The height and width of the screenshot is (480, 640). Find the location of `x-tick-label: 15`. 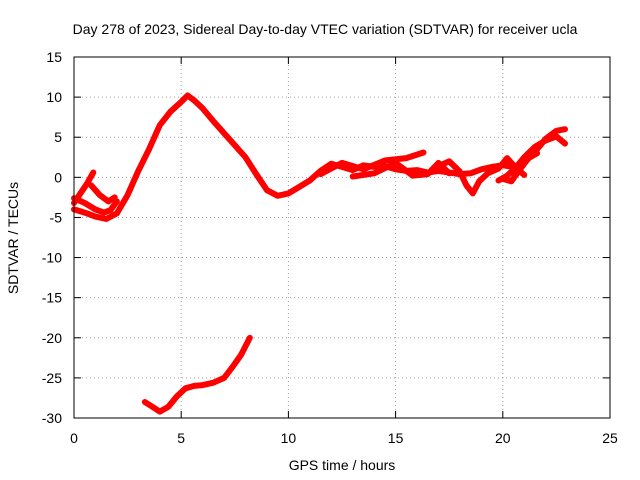

x-tick-label: 15 is located at coordinates (396, 438).